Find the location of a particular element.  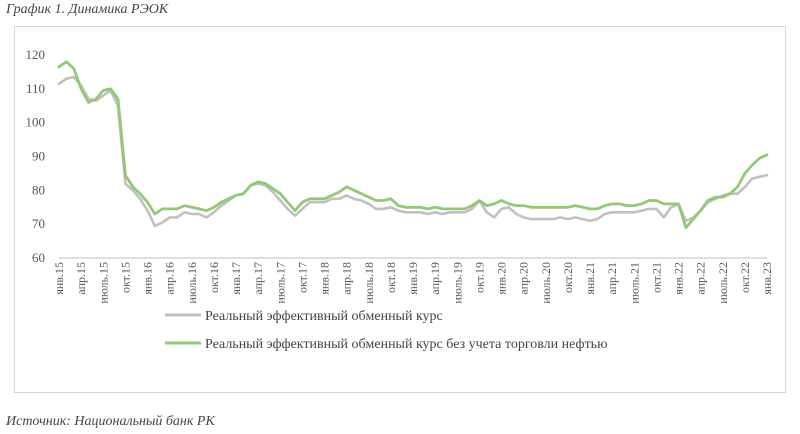

x-tick-label: июль.22 is located at coordinates (723, 283).